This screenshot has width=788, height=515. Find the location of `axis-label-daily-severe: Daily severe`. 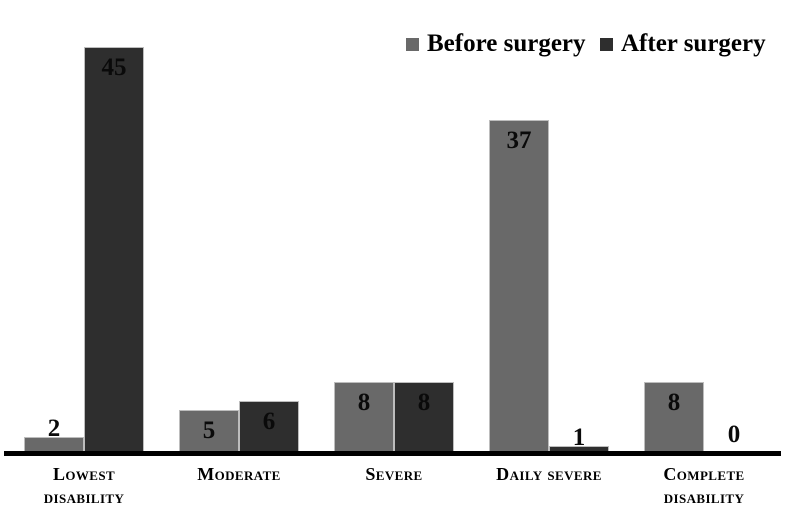

axis-label-daily-severe: Daily severe is located at coordinates (549, 474).